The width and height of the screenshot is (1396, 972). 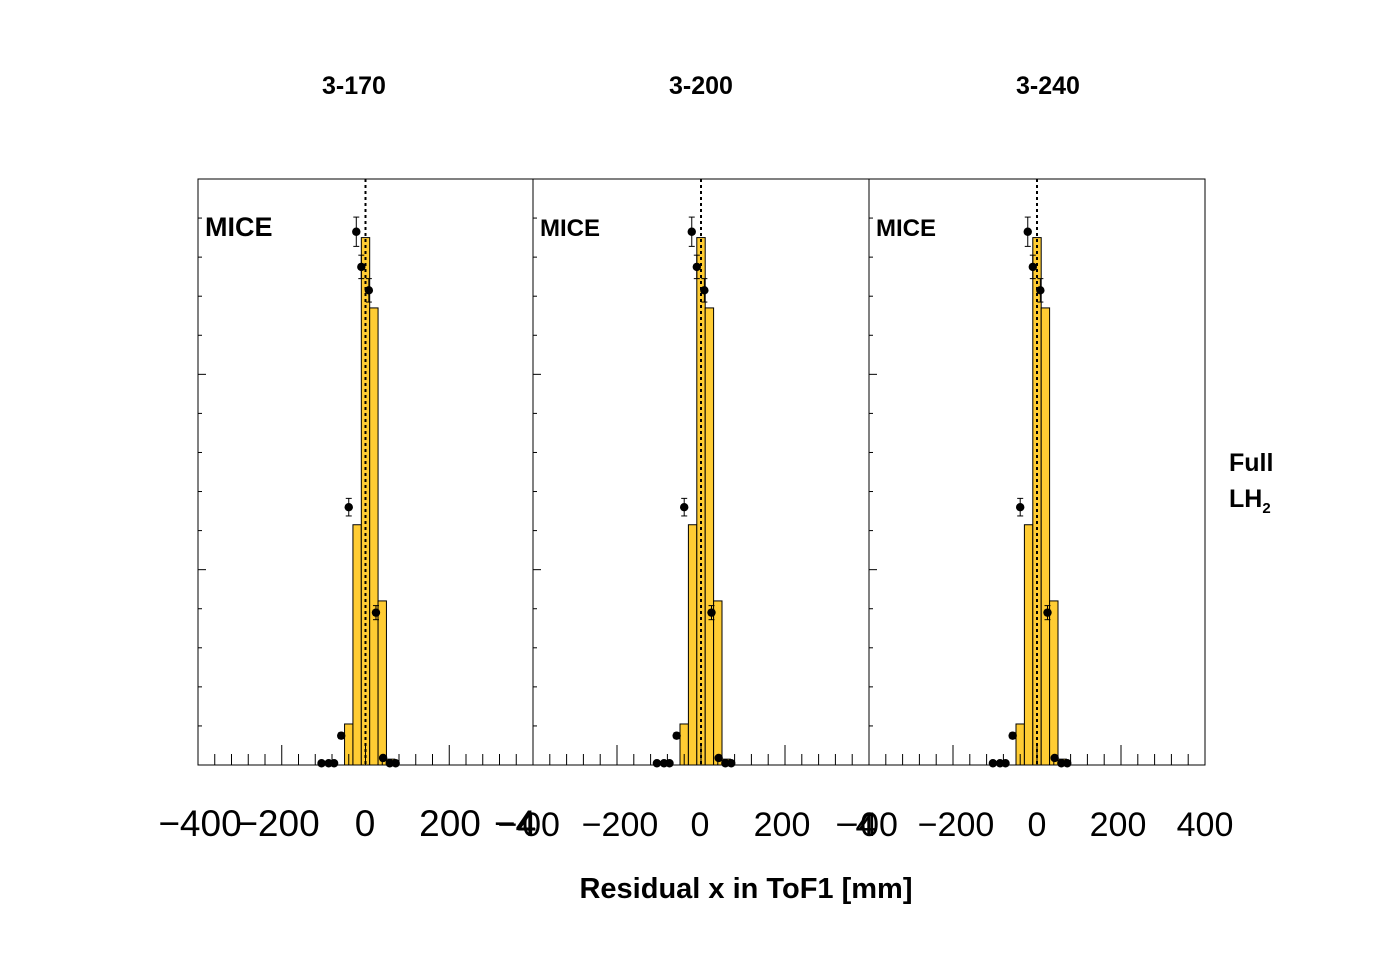 What do you see at coordinates (1266, 508) in the screenshot?
I see `row-label-subscript: 2` at bounding box center [1266, 508].